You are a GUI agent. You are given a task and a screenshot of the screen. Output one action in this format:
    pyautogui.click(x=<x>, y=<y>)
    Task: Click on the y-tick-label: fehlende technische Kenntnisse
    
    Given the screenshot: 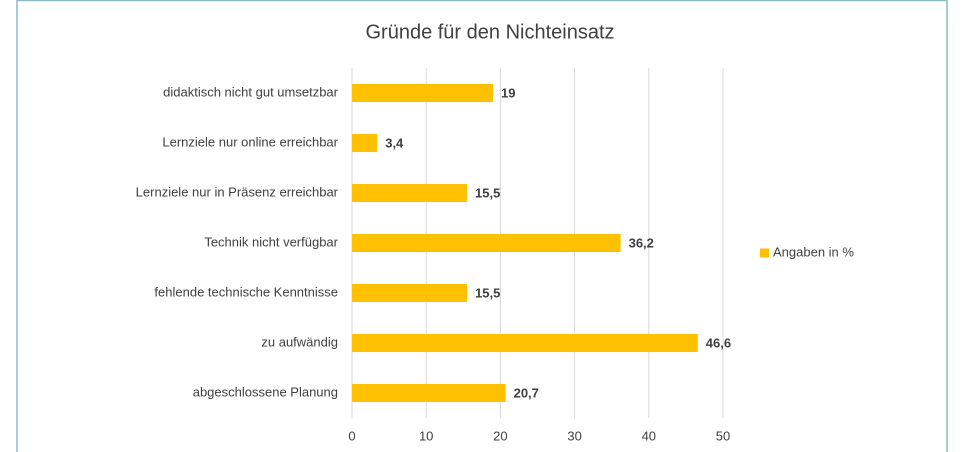 What is the action you would take?
    pyautogui.click(x=246, y=291)
    